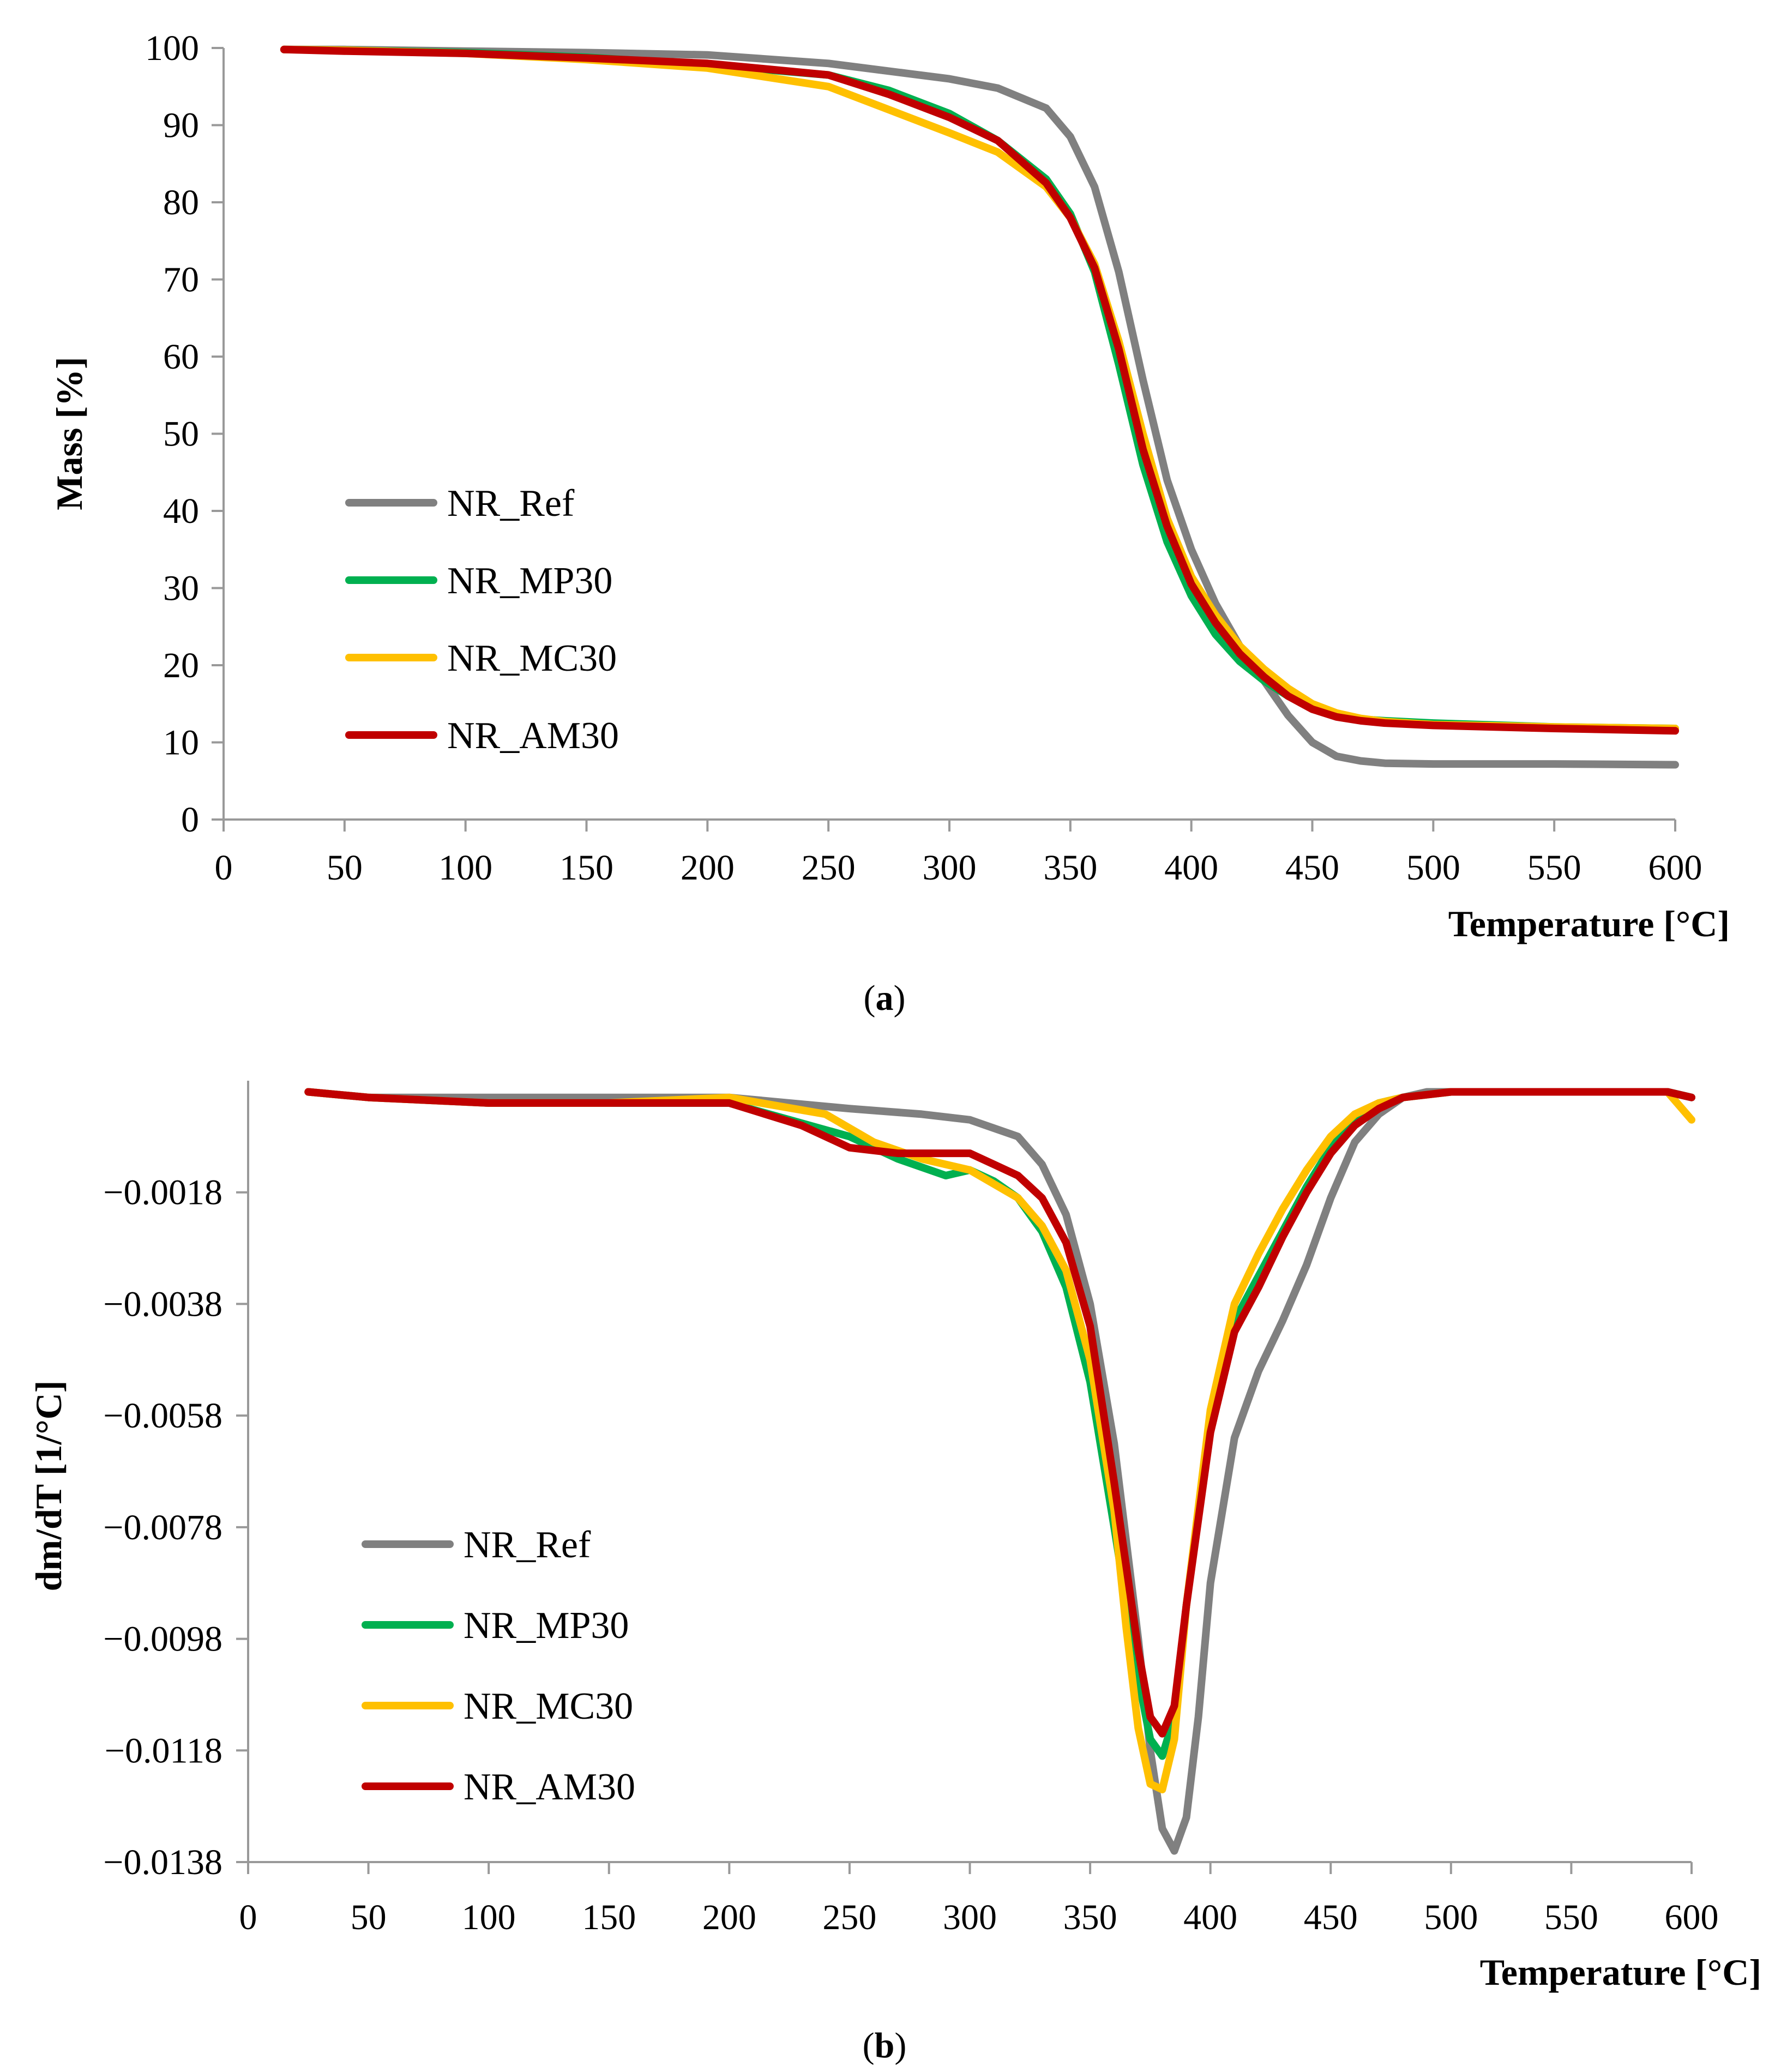  I want to click on chart-a-caption: (a), so click(885, 998).